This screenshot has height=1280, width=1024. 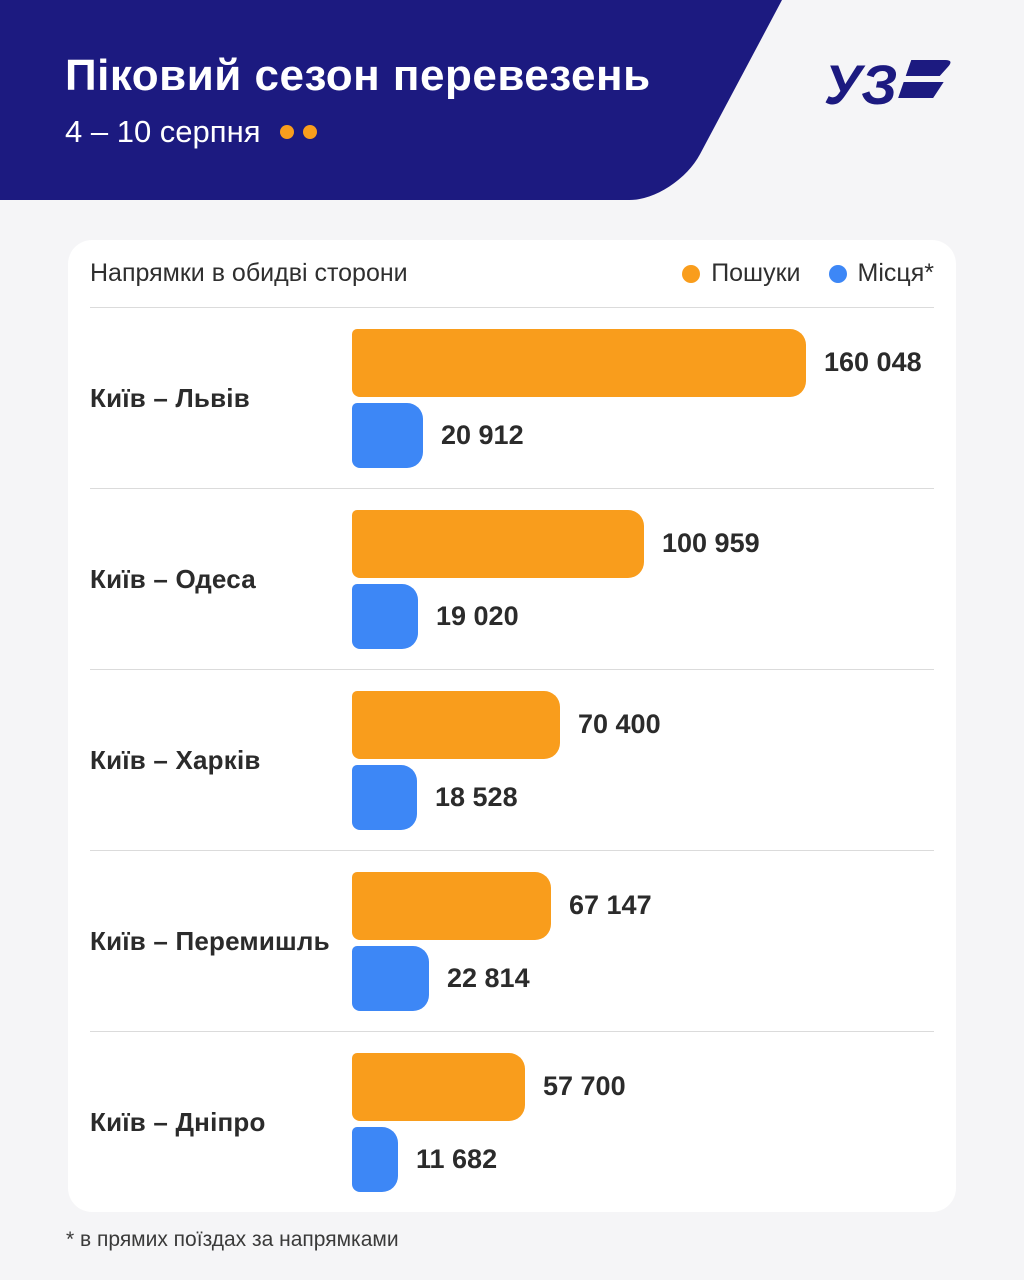 What do you see at coordinates (482, 434) in the screenshot?
I see `seats-value: 20 912` at bounding box center [482, 434].